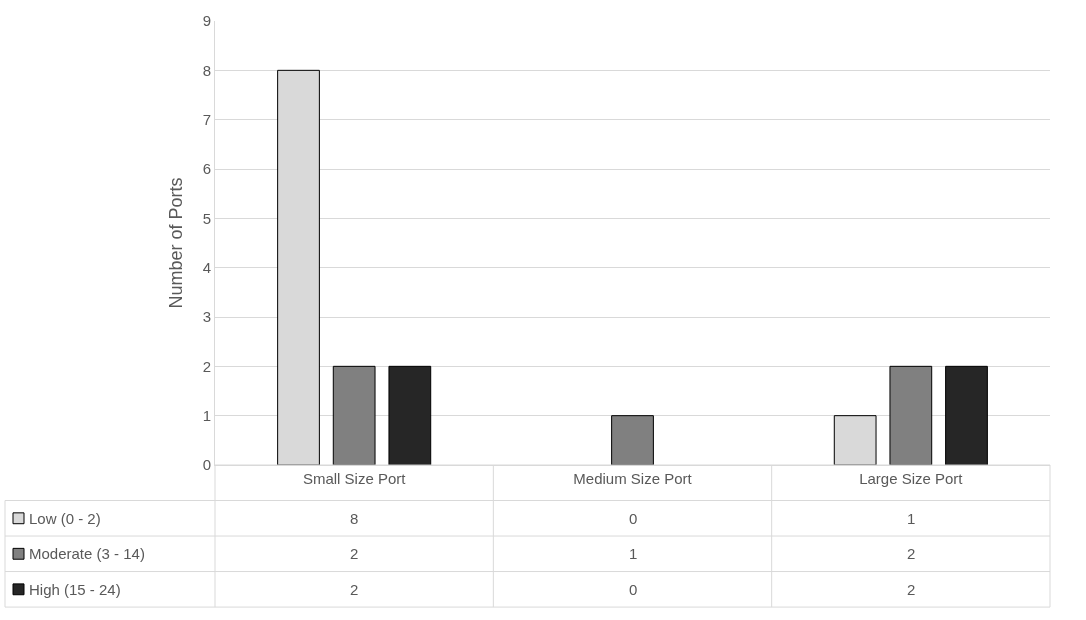 This screenshot has width=1086, height=620. I want to click on y-tick-label: 0, so click(206, 465).